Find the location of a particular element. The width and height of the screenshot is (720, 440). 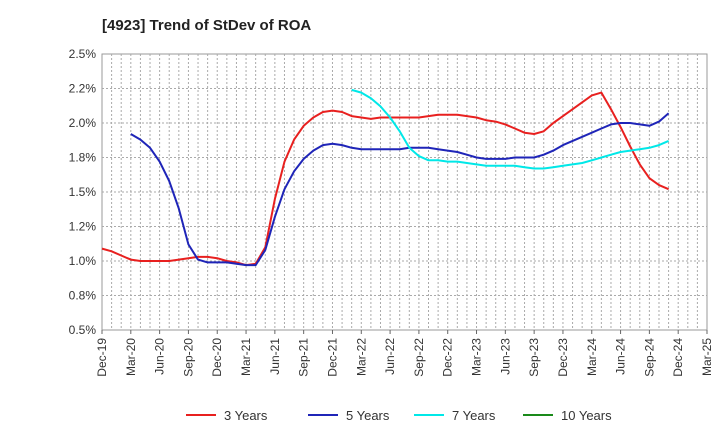

legend-label: 10 Years is located at coordinates (586, 415).